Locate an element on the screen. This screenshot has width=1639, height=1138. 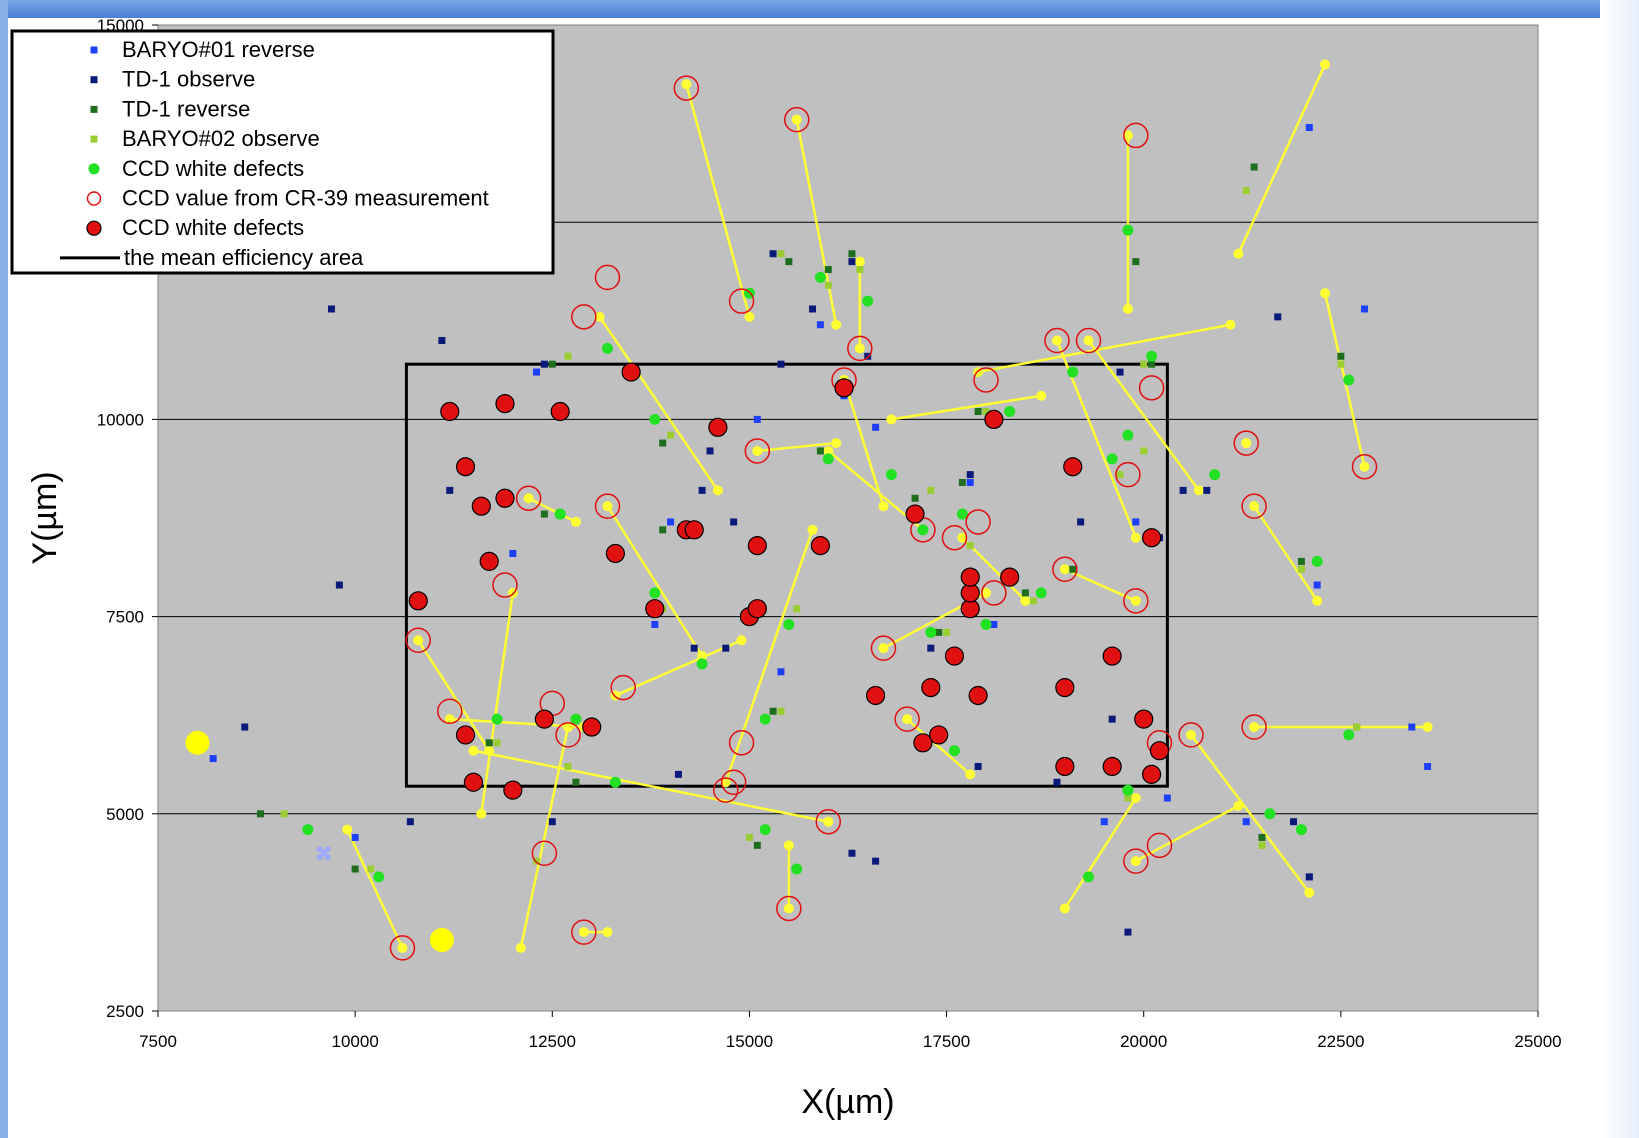
x-tick-label: 10000 is located at coordinates (355, 1041).